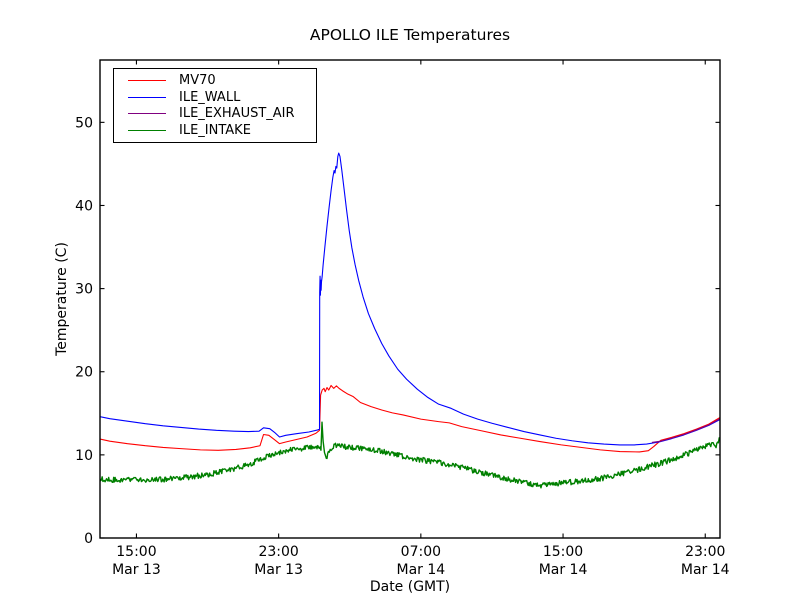  I want to click on legend-entry-MV70: MV70, so click(215, 80).